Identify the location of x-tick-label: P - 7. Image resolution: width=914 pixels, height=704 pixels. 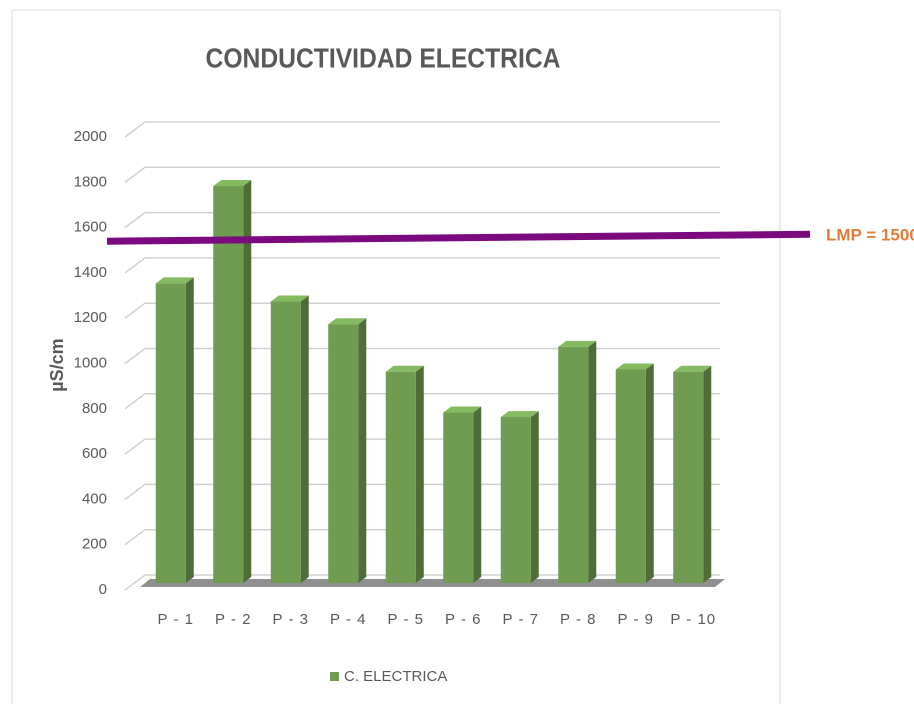
(521, 619).